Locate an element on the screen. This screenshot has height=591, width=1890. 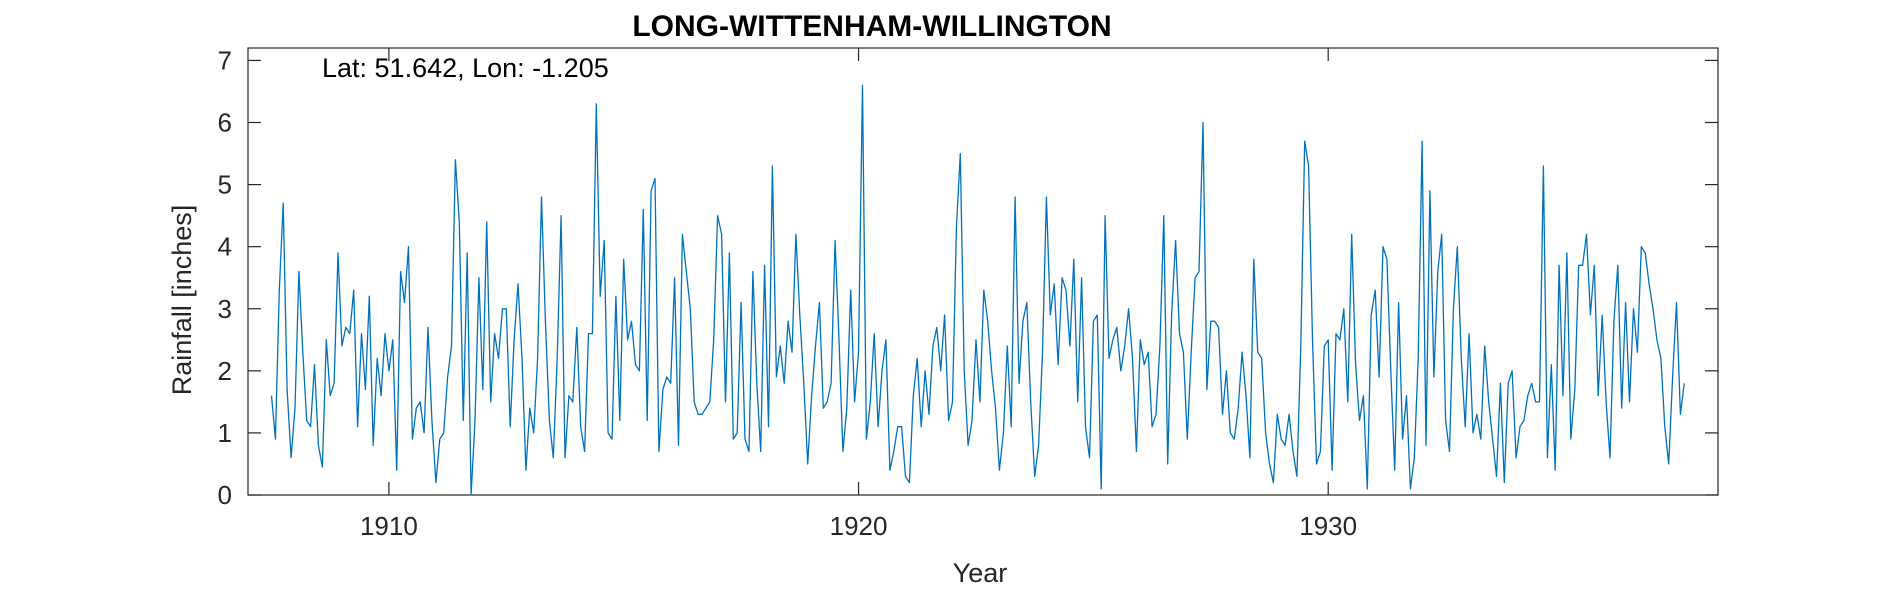
y-tick-label: 3 is located at coordinates (225, 309).